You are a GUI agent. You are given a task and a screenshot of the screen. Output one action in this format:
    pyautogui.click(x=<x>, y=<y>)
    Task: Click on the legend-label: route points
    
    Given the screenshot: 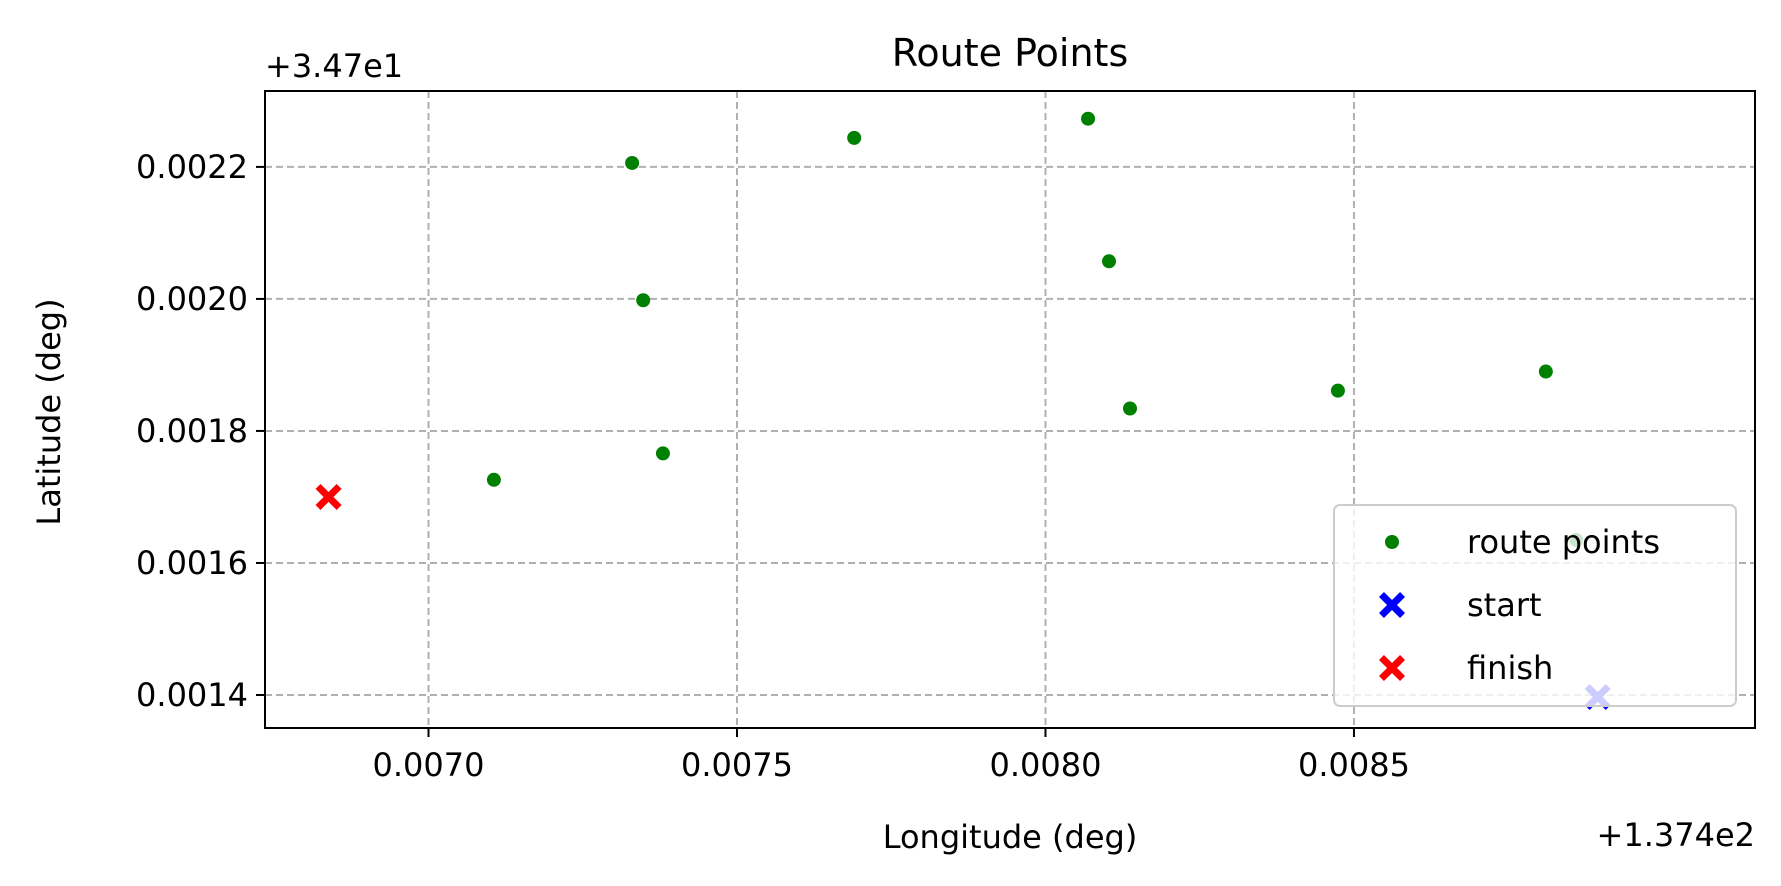 What is the action you would take?
    pyautogui.click(x=1563, y=542)
    